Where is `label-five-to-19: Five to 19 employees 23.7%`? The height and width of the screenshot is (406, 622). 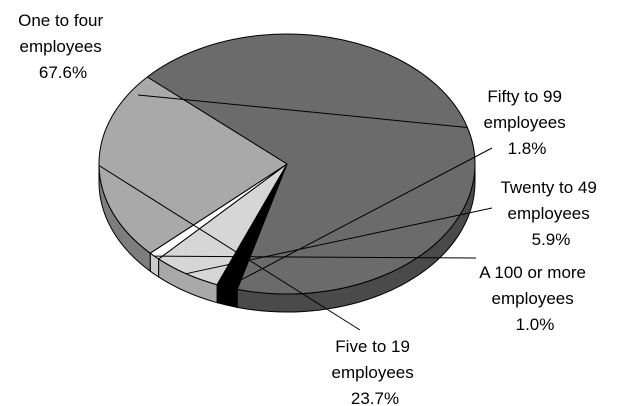
label-five-to-19: Five to 19 employees 23.7% is located at coordinates (375, 371).